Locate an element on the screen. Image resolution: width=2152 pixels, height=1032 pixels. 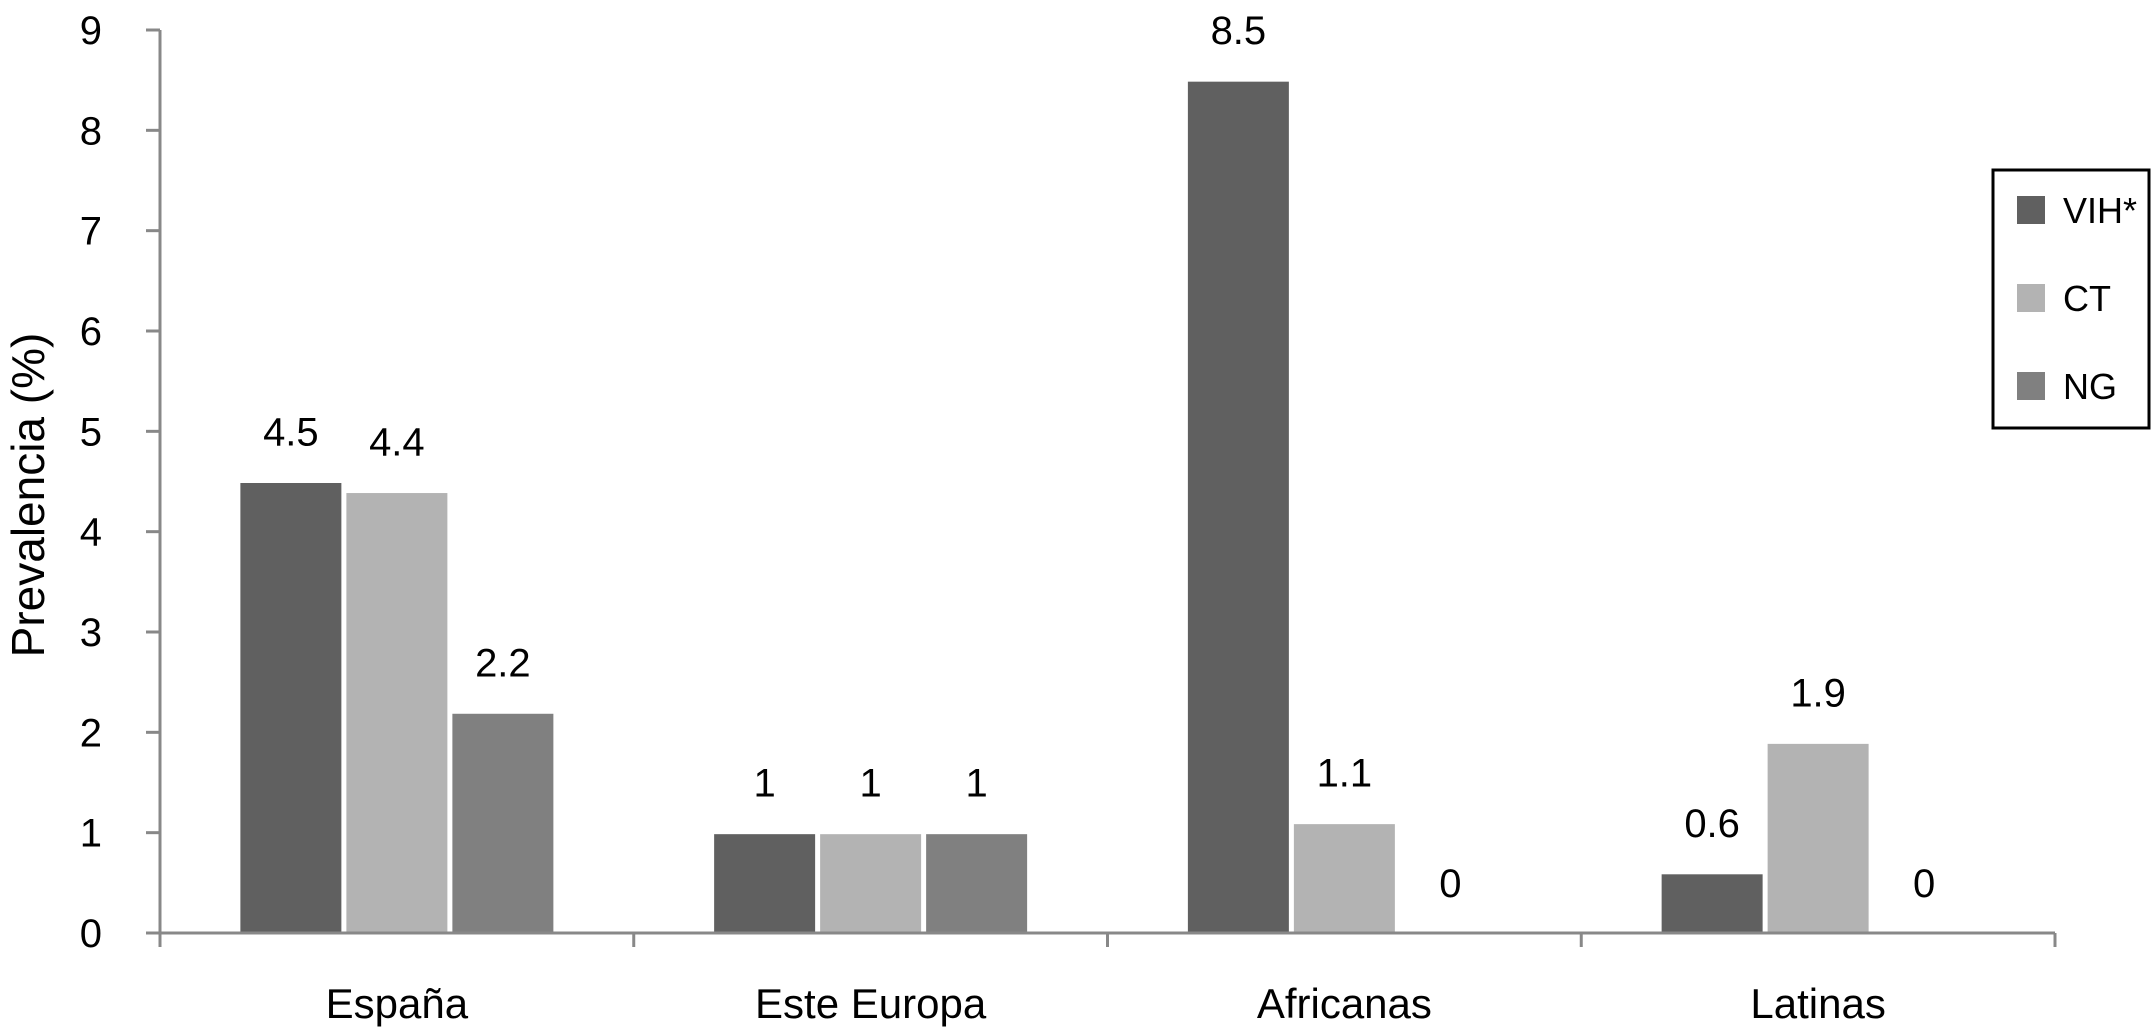
y-tick-label: 3 is located at coordinates (91, 633).